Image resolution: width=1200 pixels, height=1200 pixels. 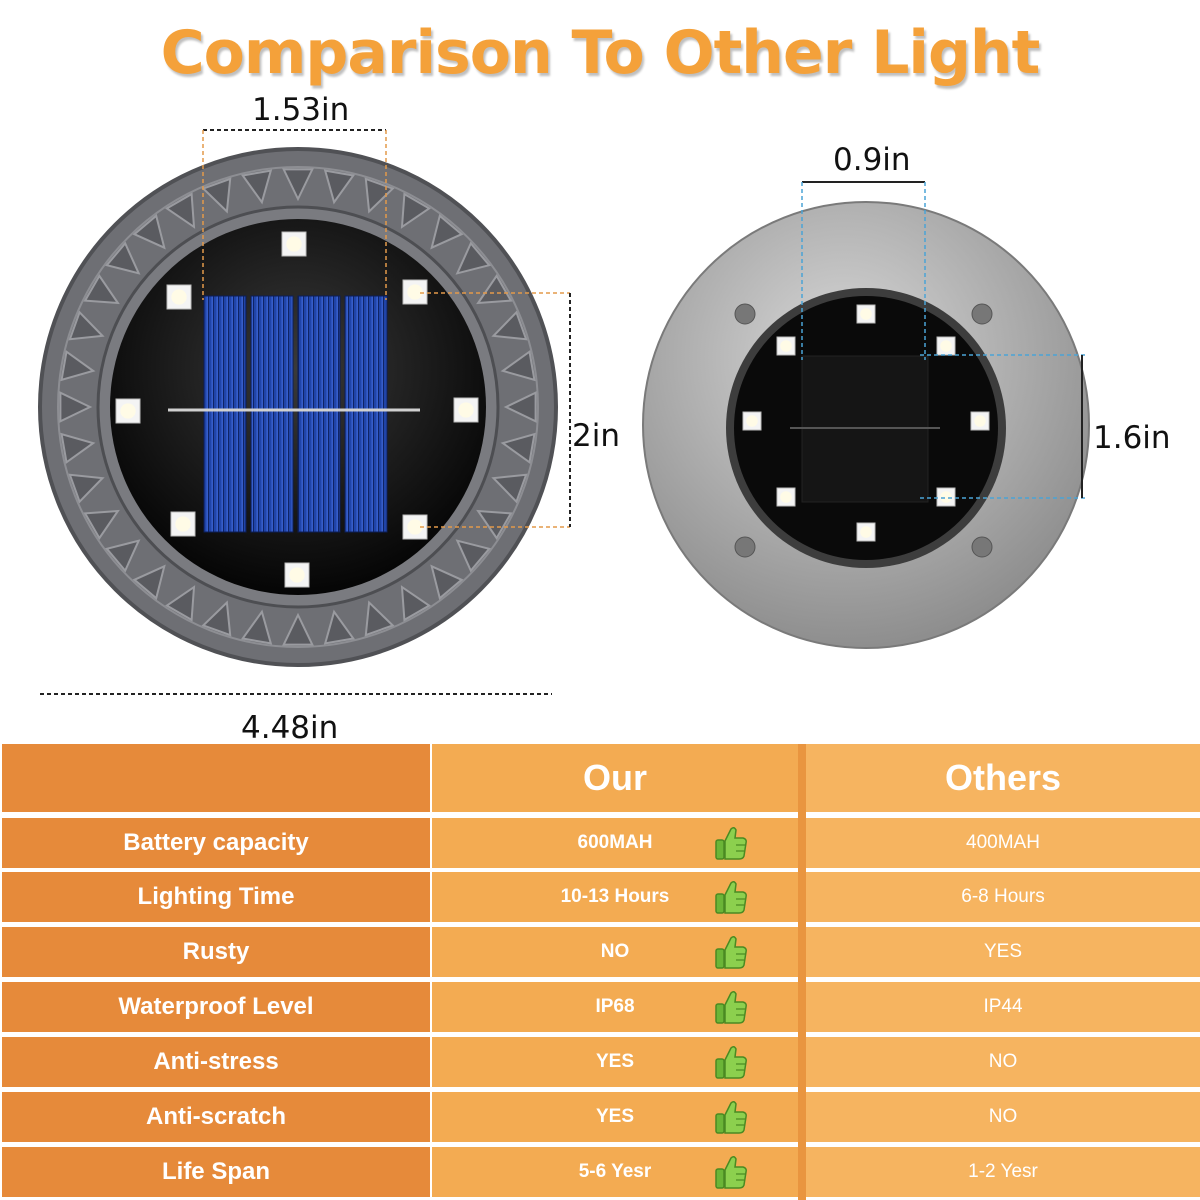 I want to click on our-value-cell: 10-13 Hours, so click(x=615, y=897).